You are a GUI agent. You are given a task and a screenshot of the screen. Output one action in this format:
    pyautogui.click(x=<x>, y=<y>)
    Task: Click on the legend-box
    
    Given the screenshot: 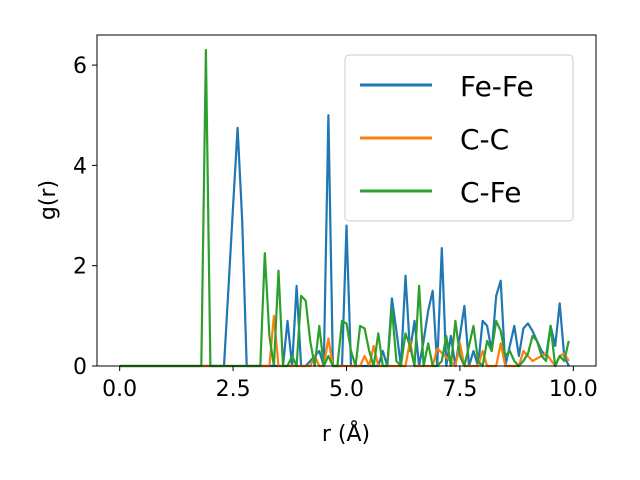 What is the action you would take?
    pyautogui.click(x=459, y=138)
    